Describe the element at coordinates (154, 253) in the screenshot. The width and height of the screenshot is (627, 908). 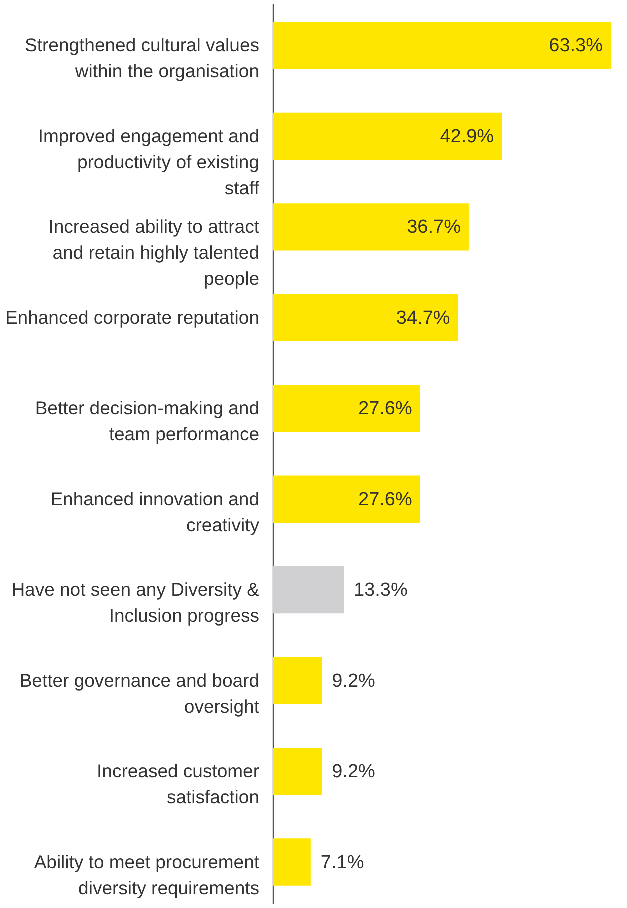
I see `y-tick-label: Increased ability to attract and retain highly talented people` at that location.